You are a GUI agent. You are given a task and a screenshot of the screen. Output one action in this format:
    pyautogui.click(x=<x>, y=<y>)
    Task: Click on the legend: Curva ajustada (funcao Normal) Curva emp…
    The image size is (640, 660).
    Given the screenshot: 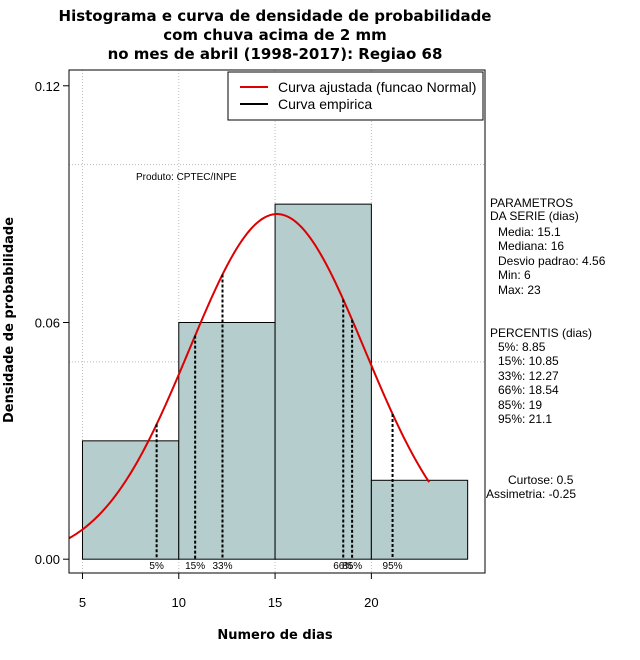 What is the action you would take?
    pyautogui.click(x=355, y=96)
    